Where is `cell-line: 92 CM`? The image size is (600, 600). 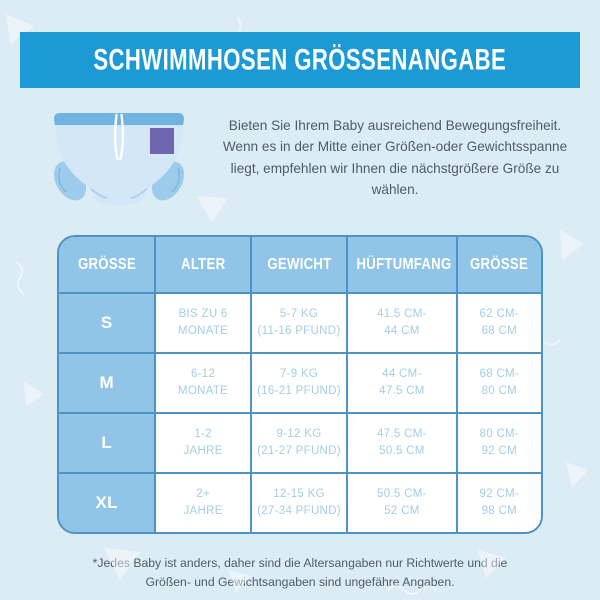
cell-line: 92 CM is located at coordinates (499, 451).